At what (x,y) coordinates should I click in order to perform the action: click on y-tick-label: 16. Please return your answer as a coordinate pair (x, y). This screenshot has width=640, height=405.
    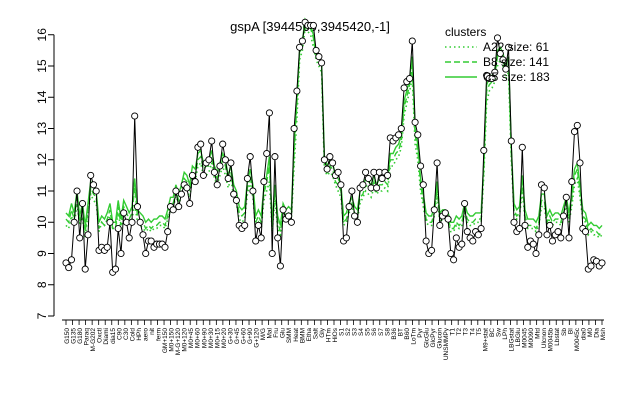
    Looking at the image, I should click on (42, 35).